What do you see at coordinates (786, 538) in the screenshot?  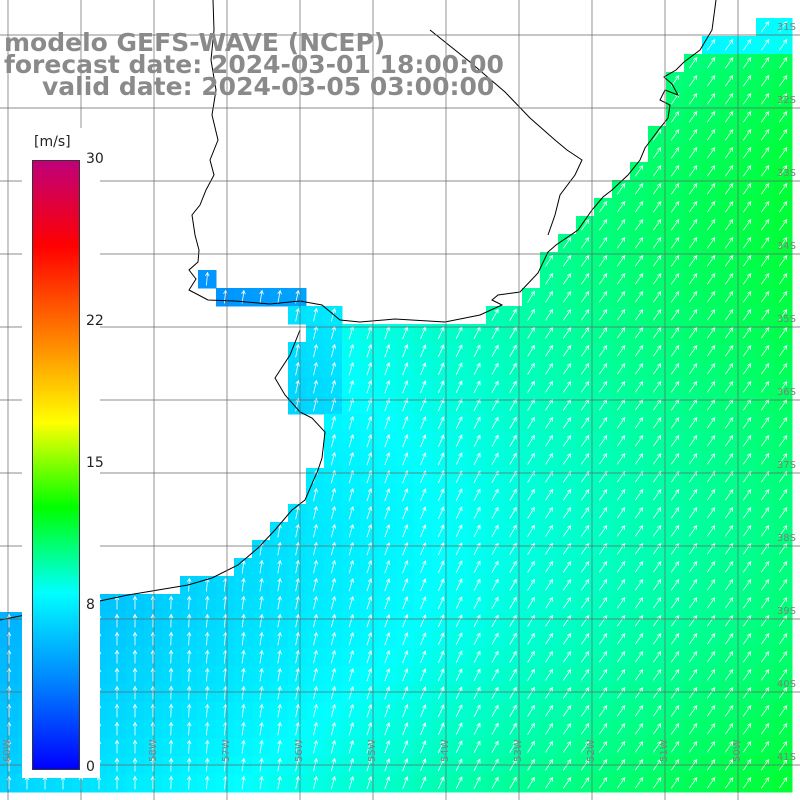 I see `latitude-label: 38S` at bounding box center [786, 538].